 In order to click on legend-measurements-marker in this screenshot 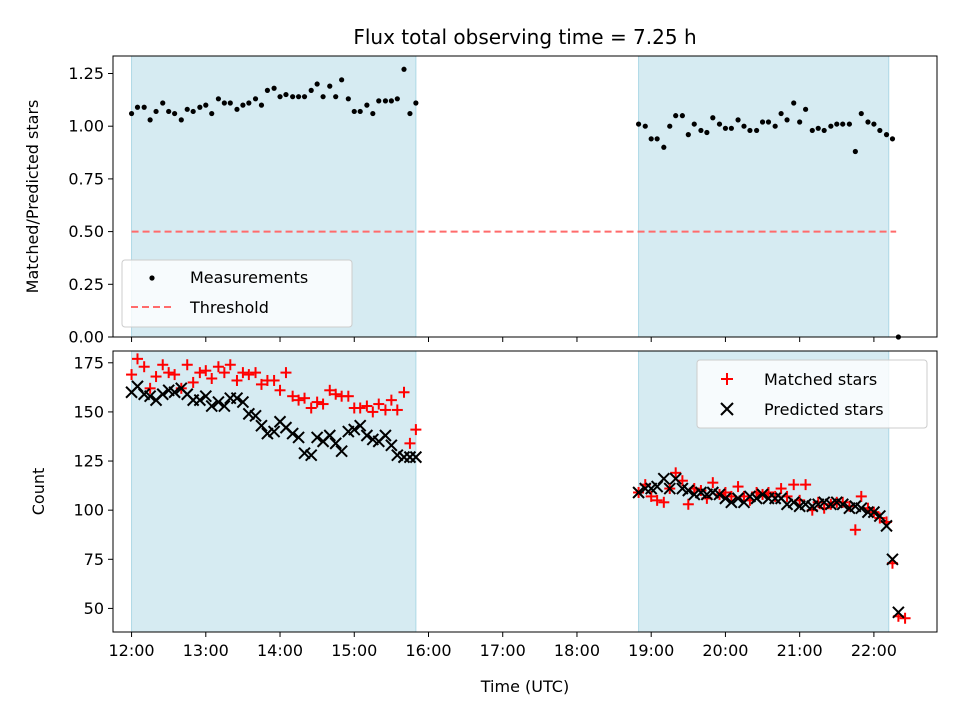, I will do `click(152, 278)`.